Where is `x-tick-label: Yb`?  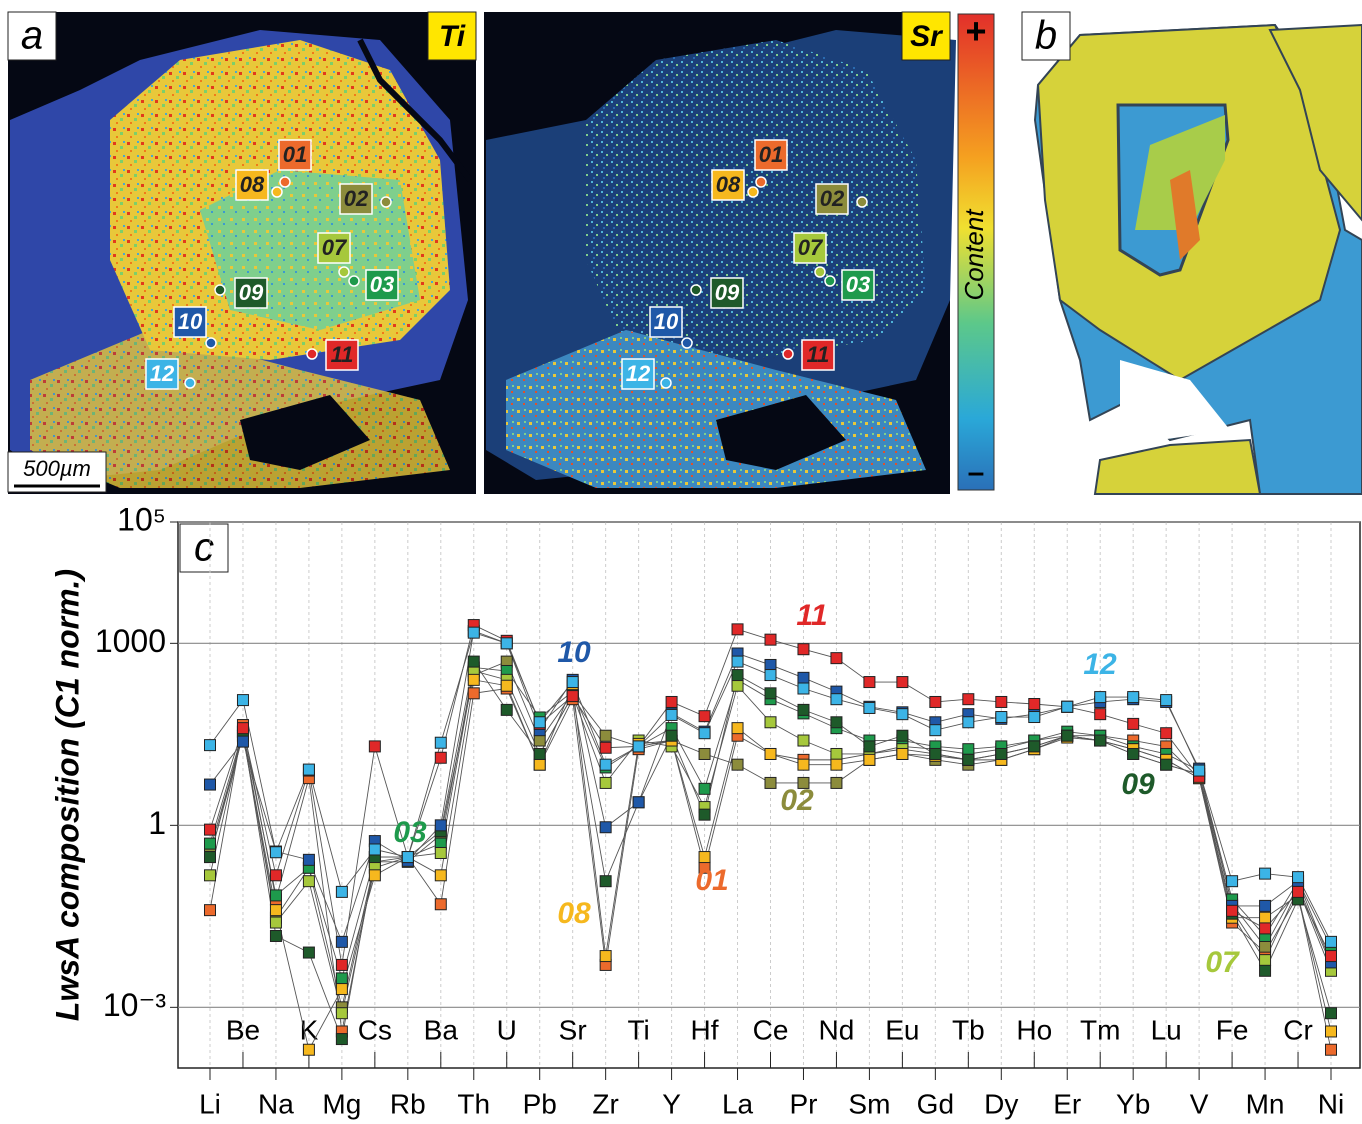
x-tick-label: Yb is located at coordinates (1133, 1103).